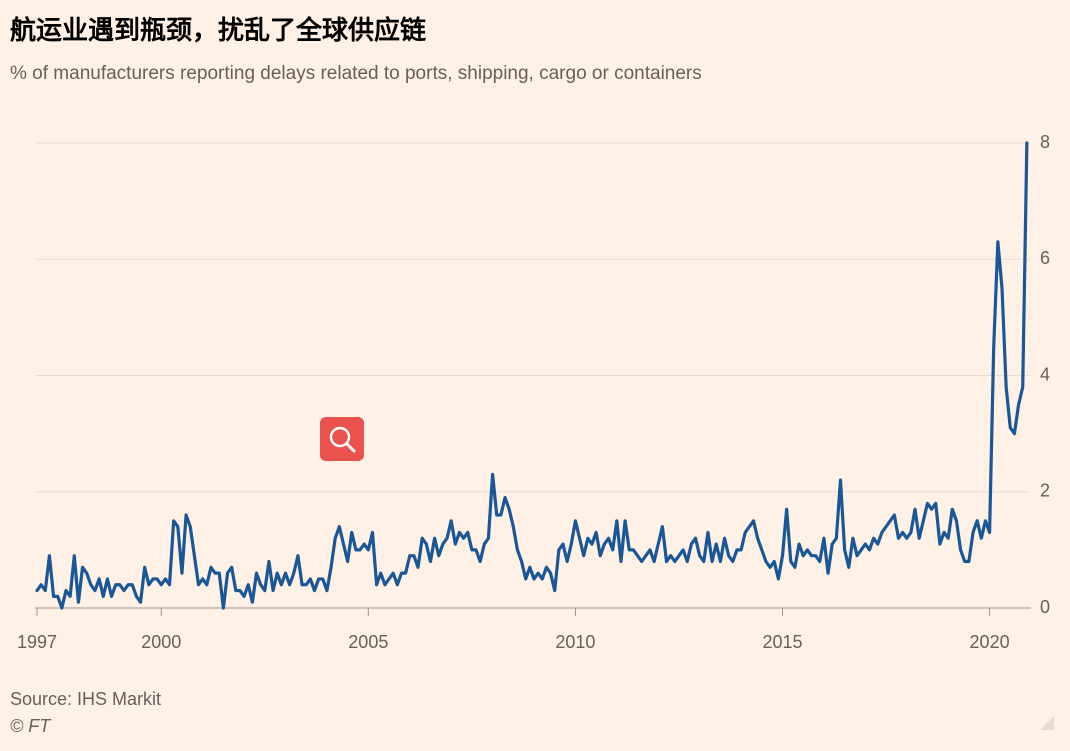  Describe the element at coordinates (1045, 258) in the screenshot. I see `y-tick-label: 6` at that location.